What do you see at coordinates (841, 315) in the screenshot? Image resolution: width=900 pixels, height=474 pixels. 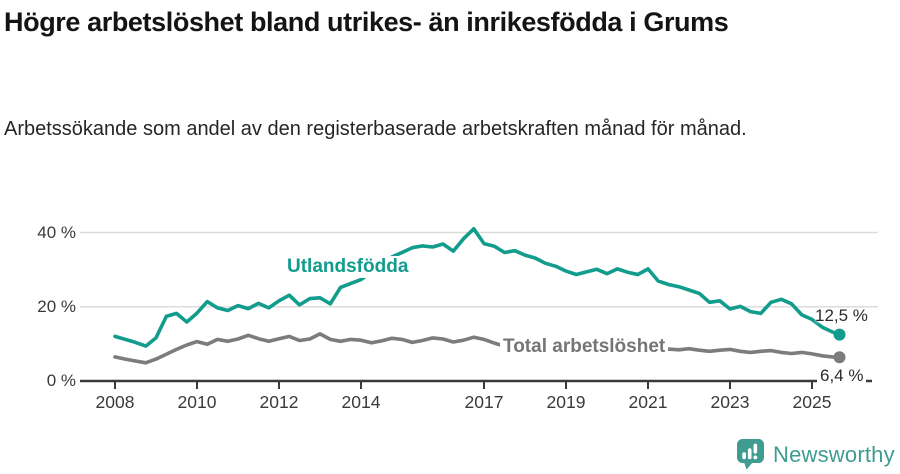 I see `end-value-utlandsfodda: 12,5 %` at bounding box center [841, 315].